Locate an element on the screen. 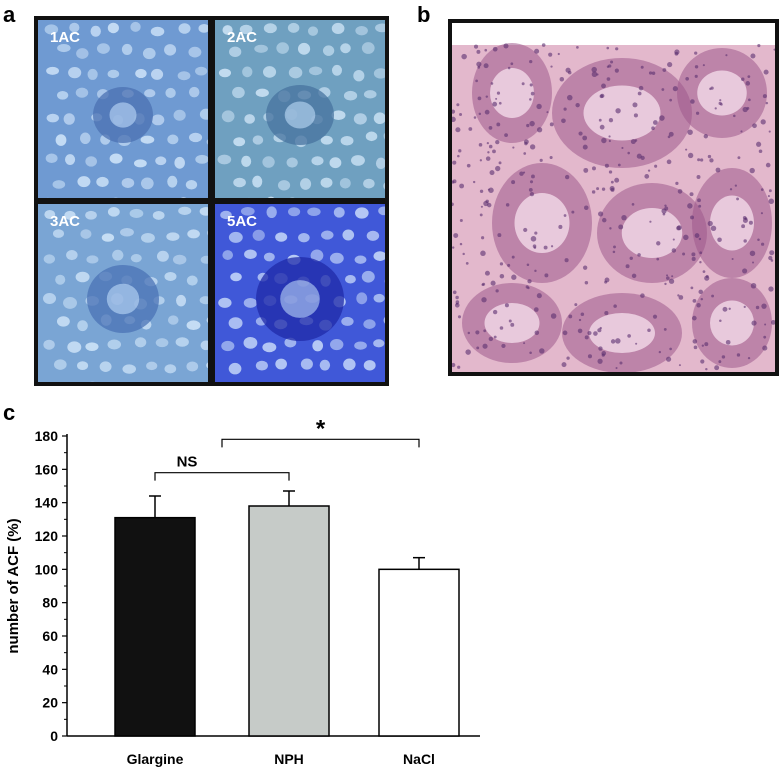 Image resolution: width=779 pixels, height=770 pixels. micrograph-label: 1AC is located at coordinates (65, 37).